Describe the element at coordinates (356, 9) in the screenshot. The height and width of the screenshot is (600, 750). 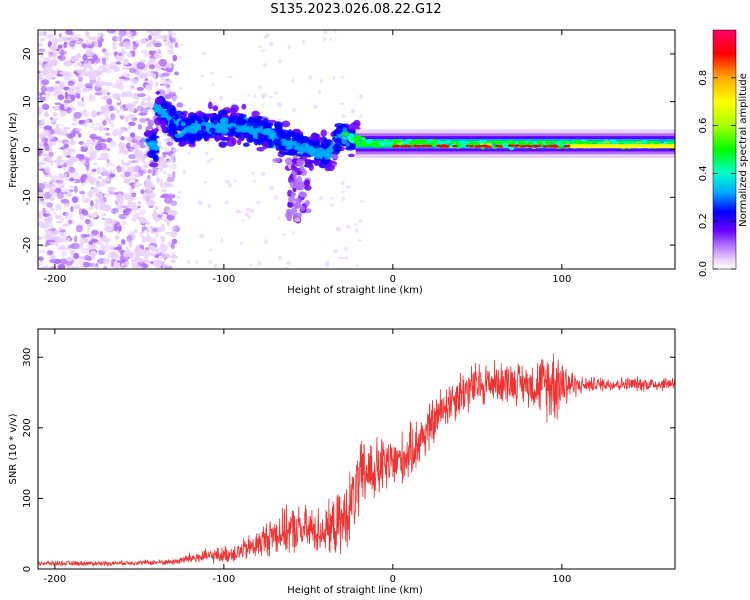
I see `chart-title: S135.2023.026.08.22.G12` at that location.